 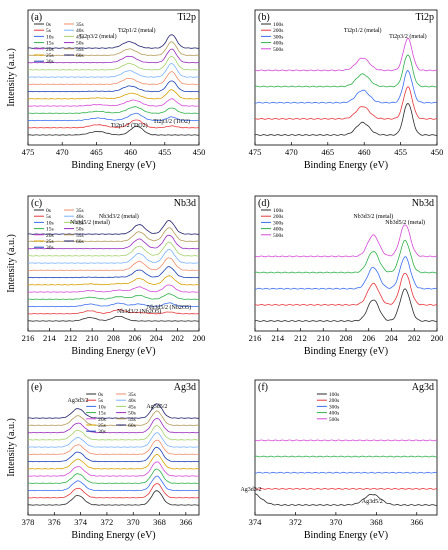 What do you see at coordinates (80, 223) in the screenshot?
I see `legend-label: 45s` at bounding box center [80, 223].